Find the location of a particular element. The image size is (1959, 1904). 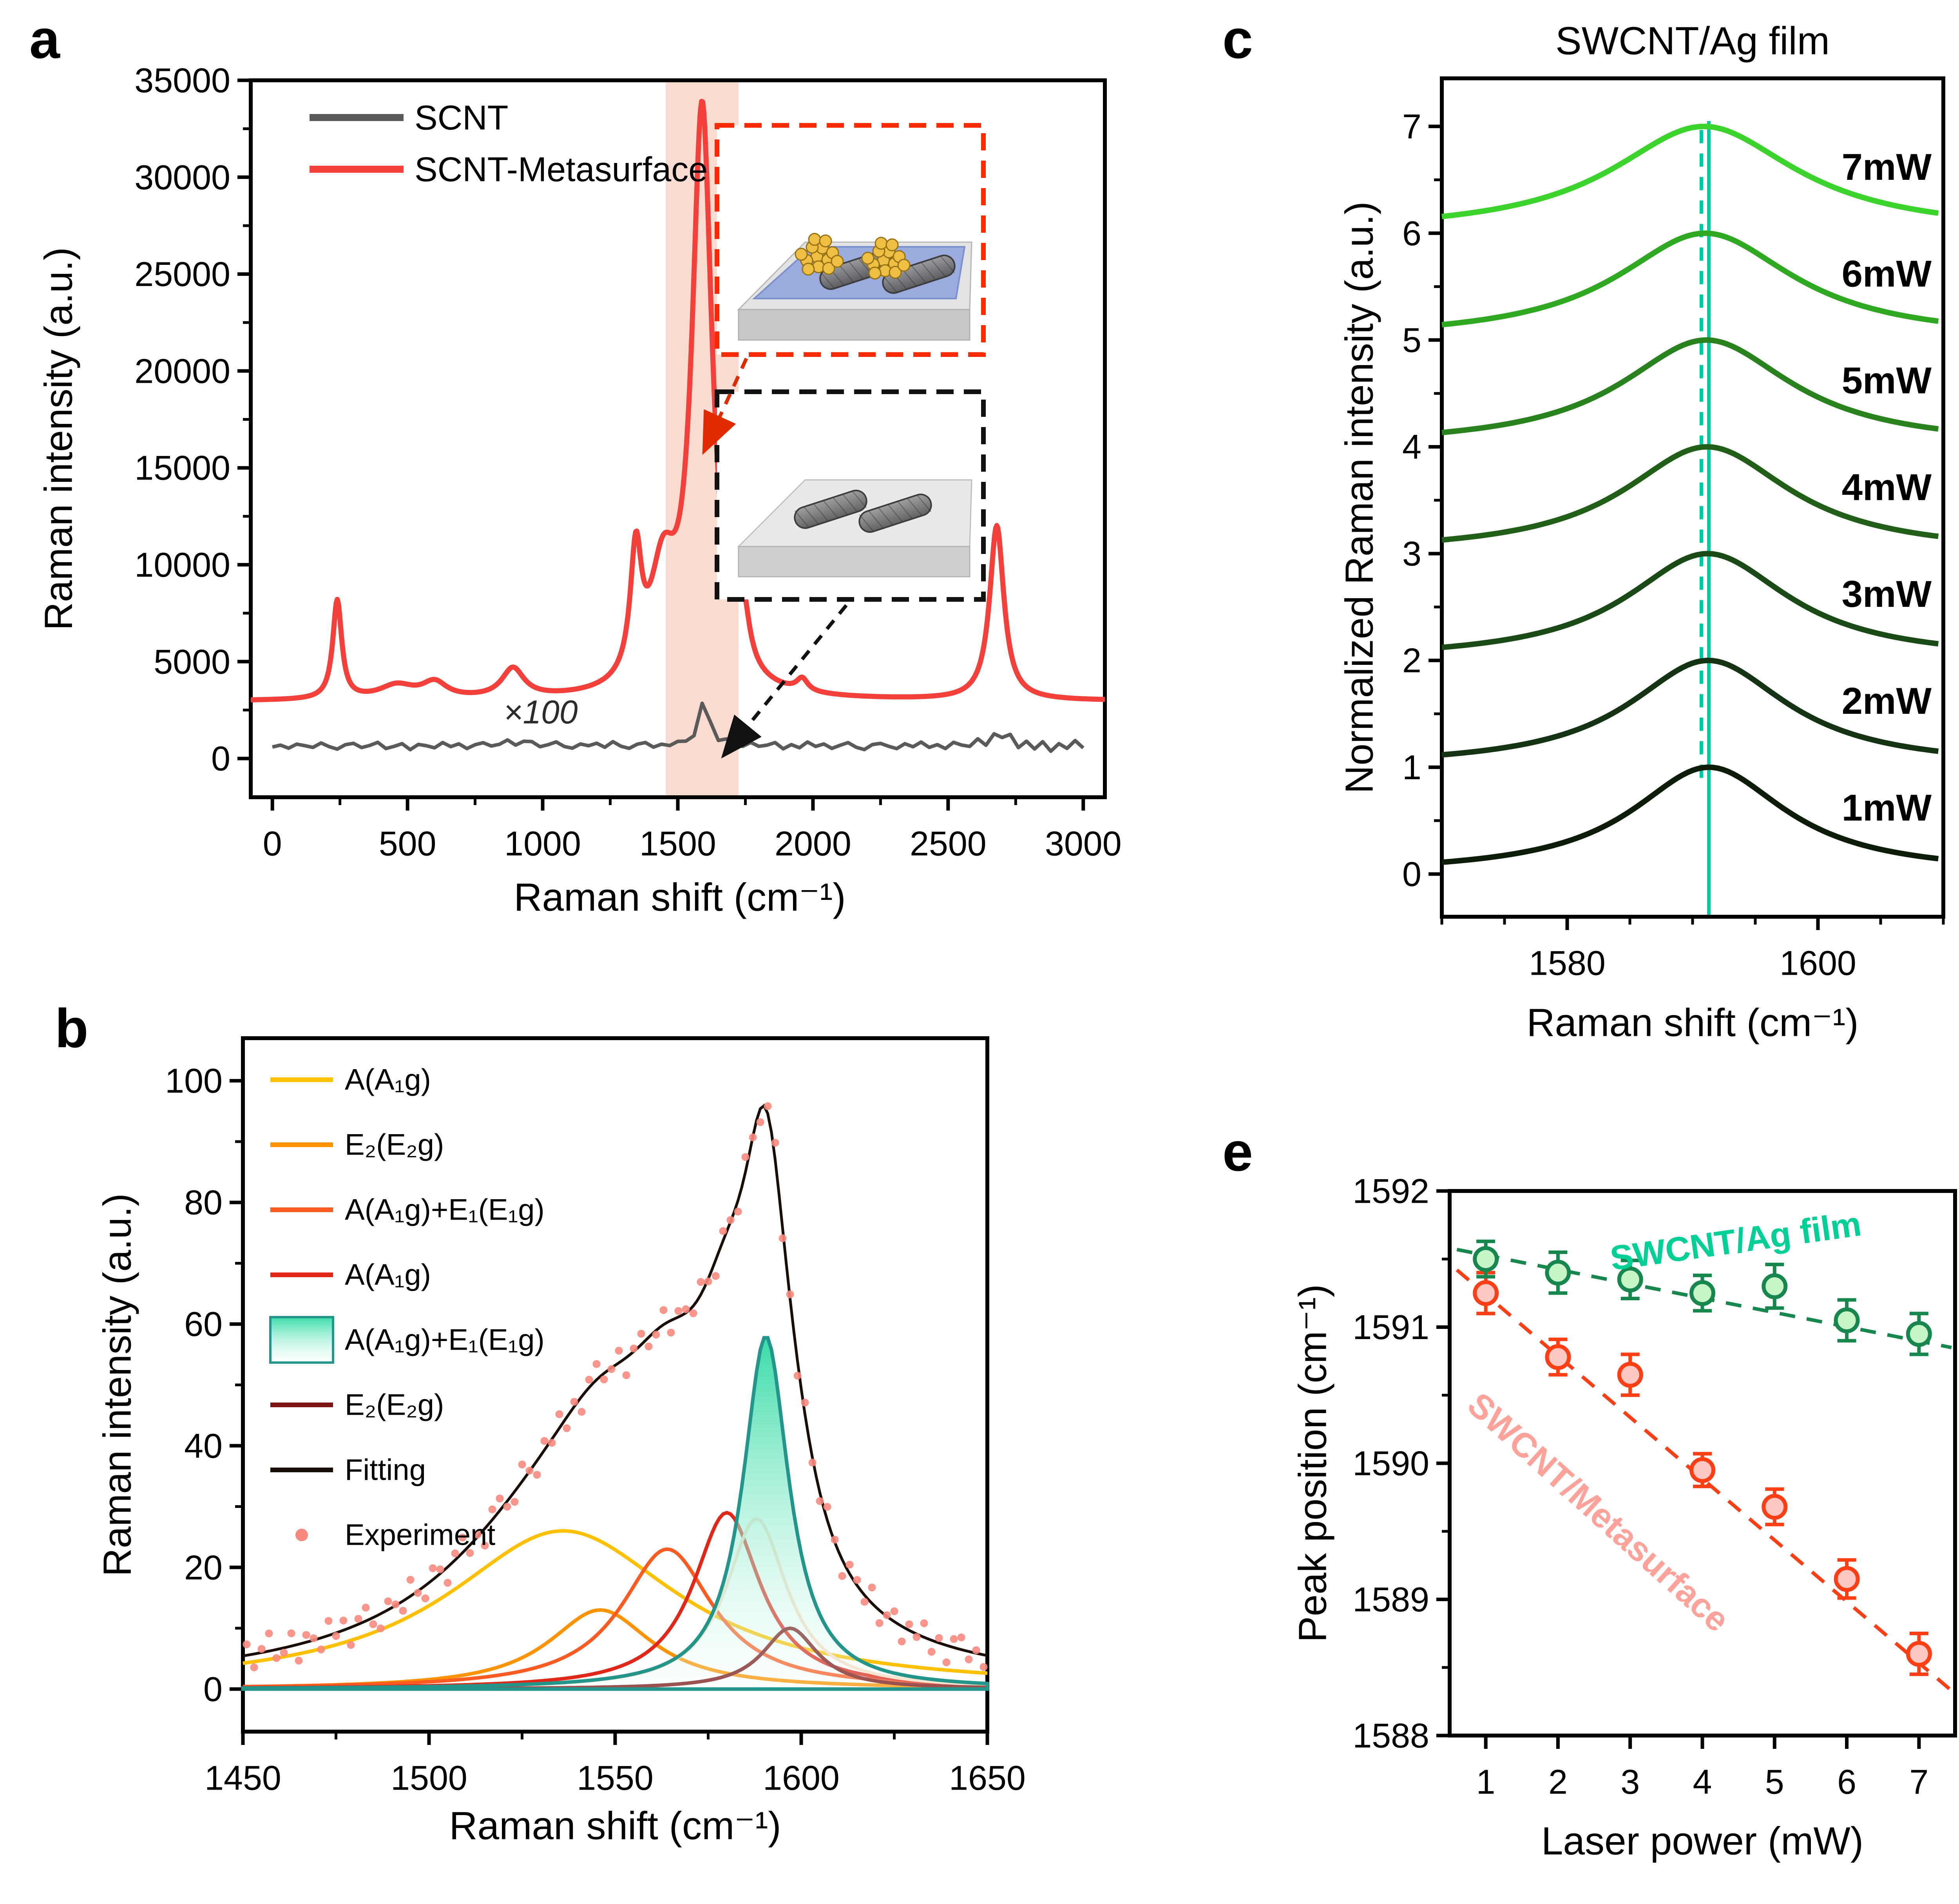

component-curve-filled is located at coordinates (615, 1513).